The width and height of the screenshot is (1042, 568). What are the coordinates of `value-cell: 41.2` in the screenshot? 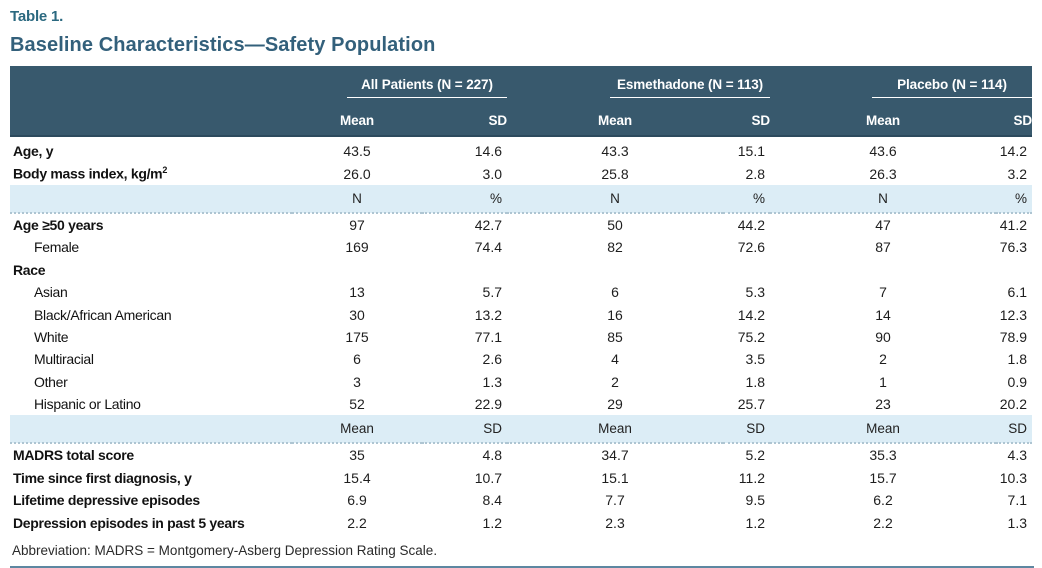 It's located at (1013, 224).